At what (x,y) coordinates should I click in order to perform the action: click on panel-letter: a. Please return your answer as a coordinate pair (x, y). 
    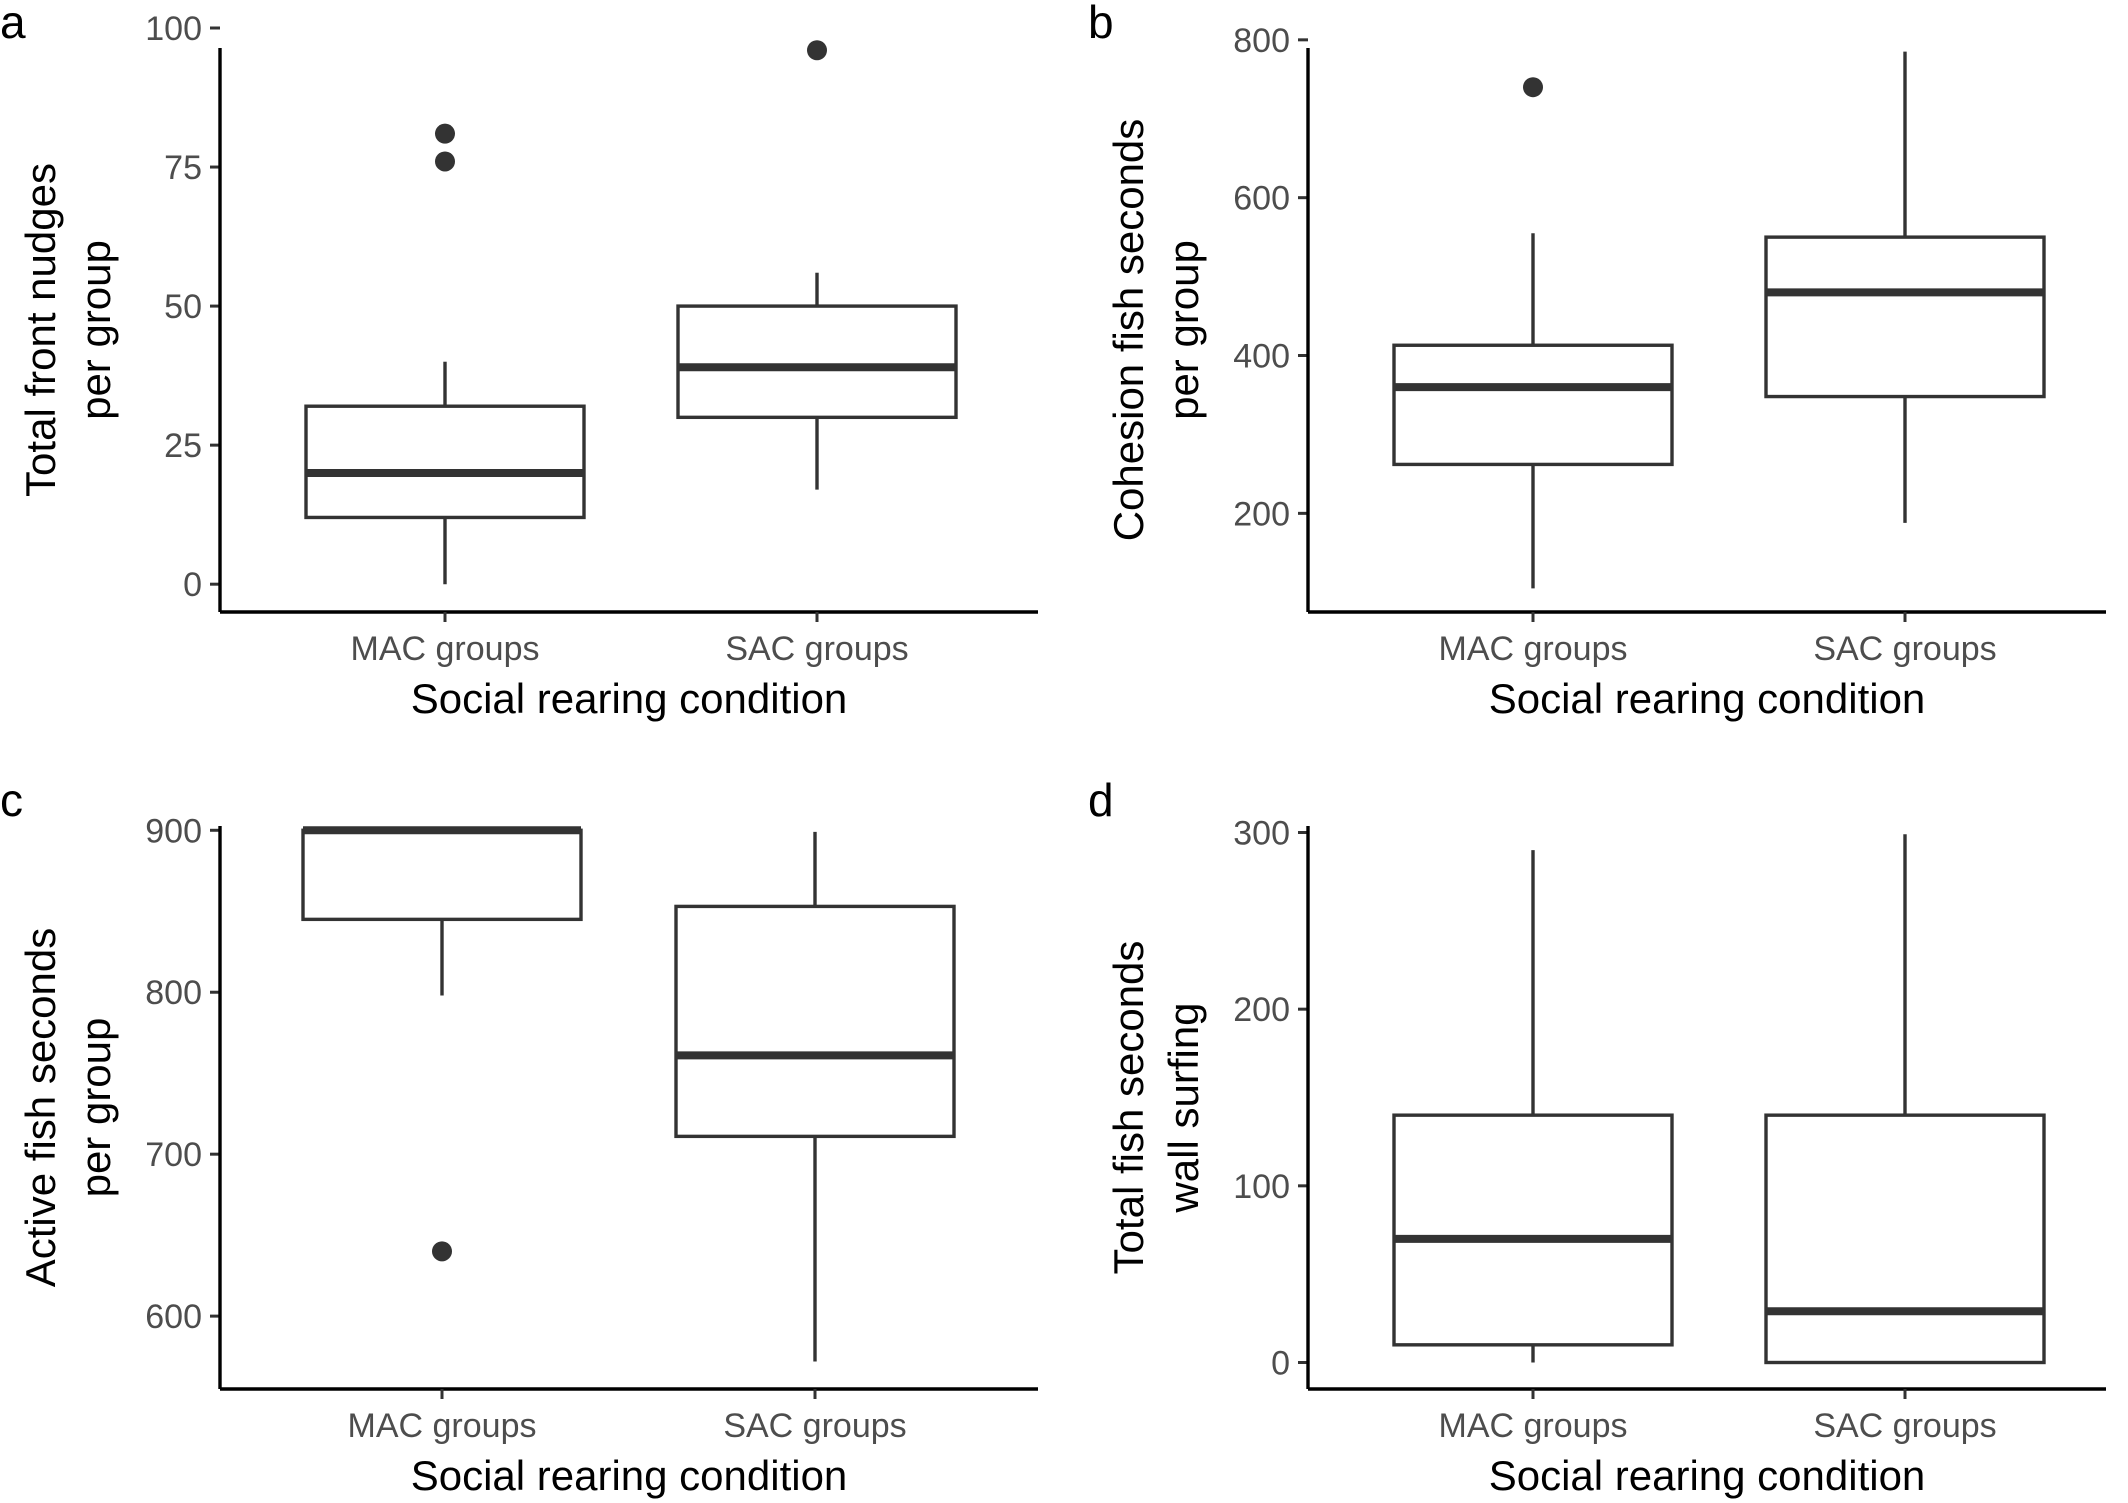
    Looking at the image, I should click on (13, 24).